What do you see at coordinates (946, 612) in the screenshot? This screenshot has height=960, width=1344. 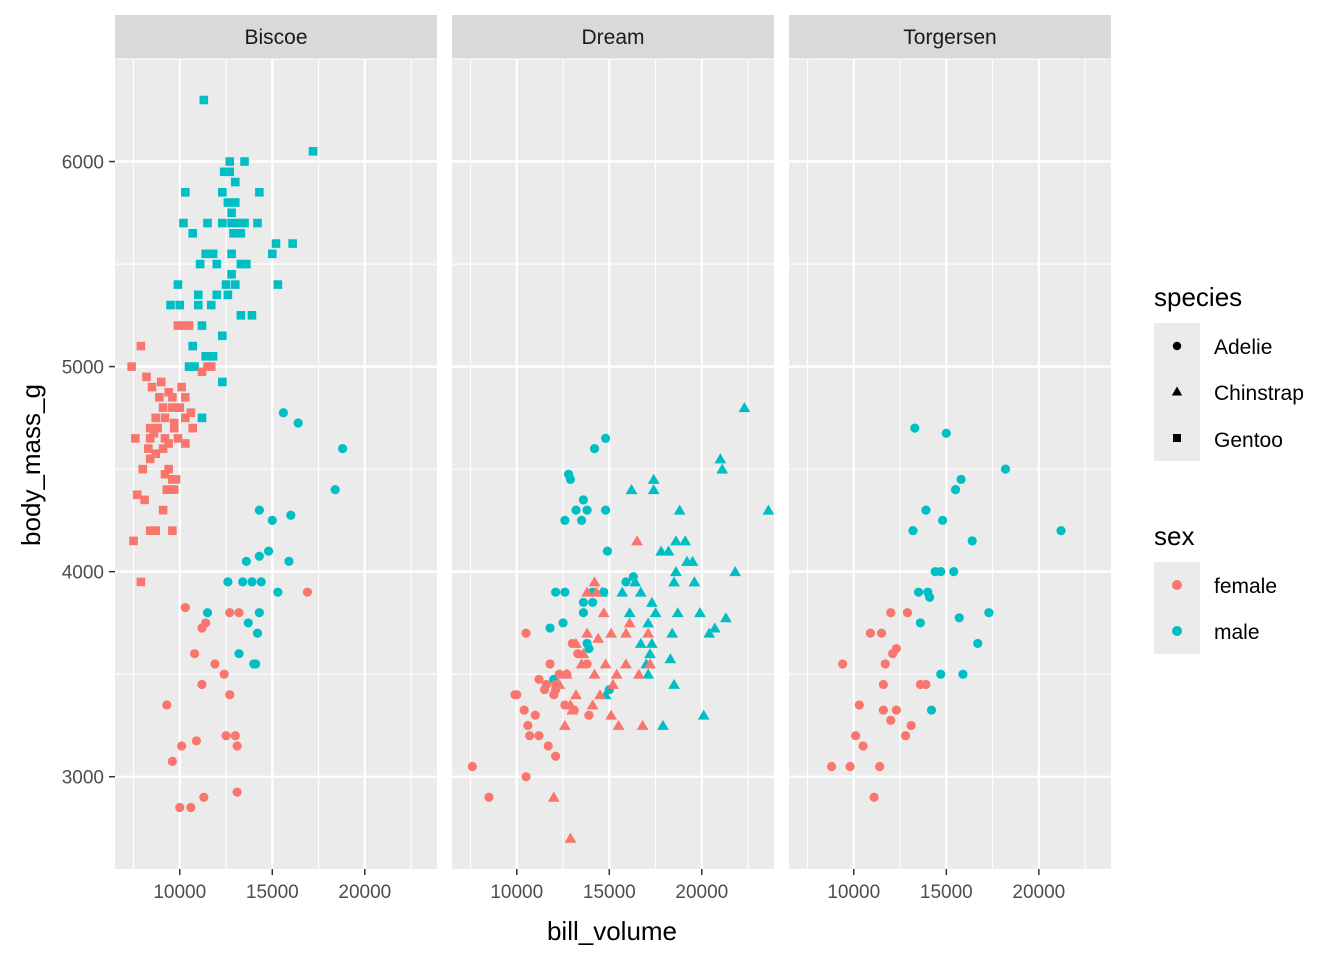 I see `data-points` at bounding box center [946, 612].